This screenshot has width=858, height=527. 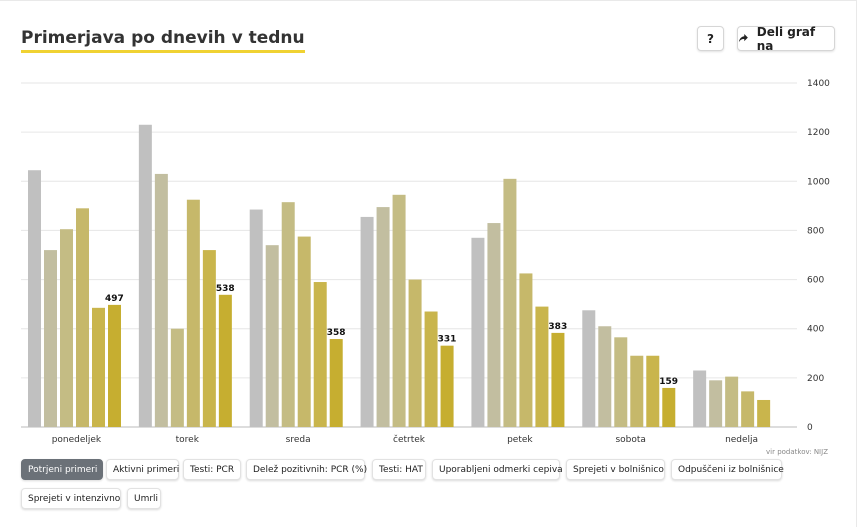 I want to click on y-tick-label: 0, so click(x=810, y=428).